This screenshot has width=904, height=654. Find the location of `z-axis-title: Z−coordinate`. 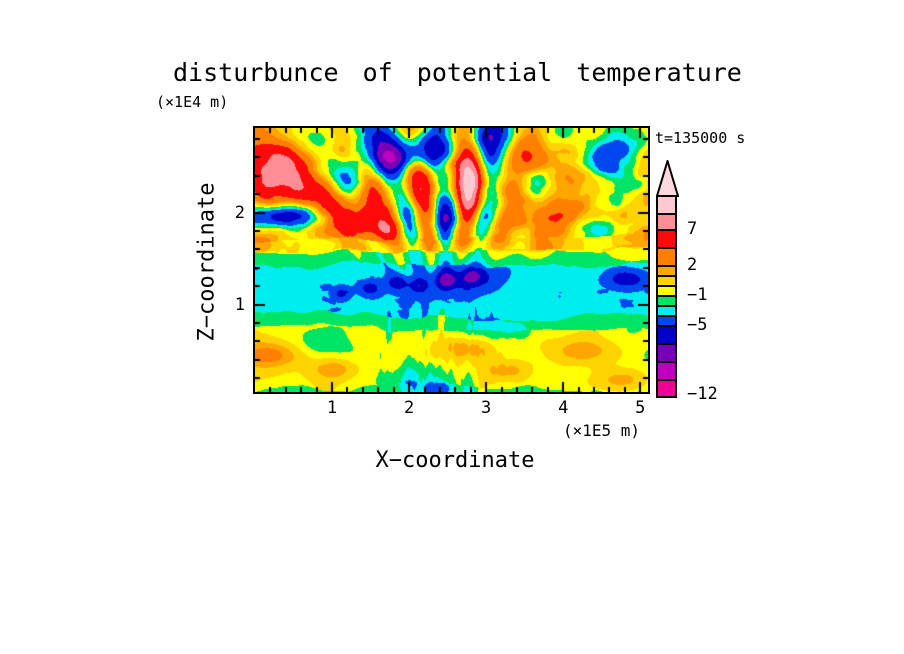

z-axis-title: Z−coordinate is located at coordinates (207, 262).